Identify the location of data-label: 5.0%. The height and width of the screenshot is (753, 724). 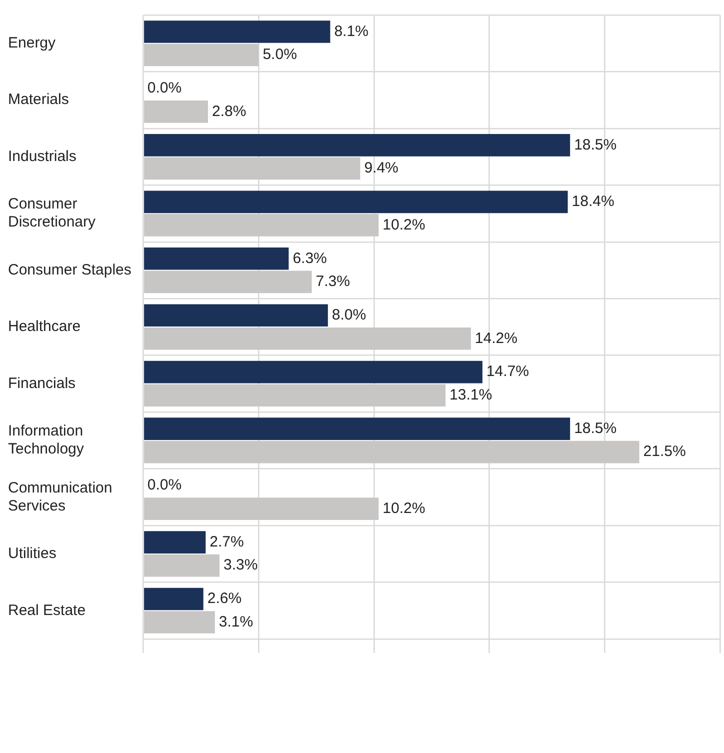
(279, 55).